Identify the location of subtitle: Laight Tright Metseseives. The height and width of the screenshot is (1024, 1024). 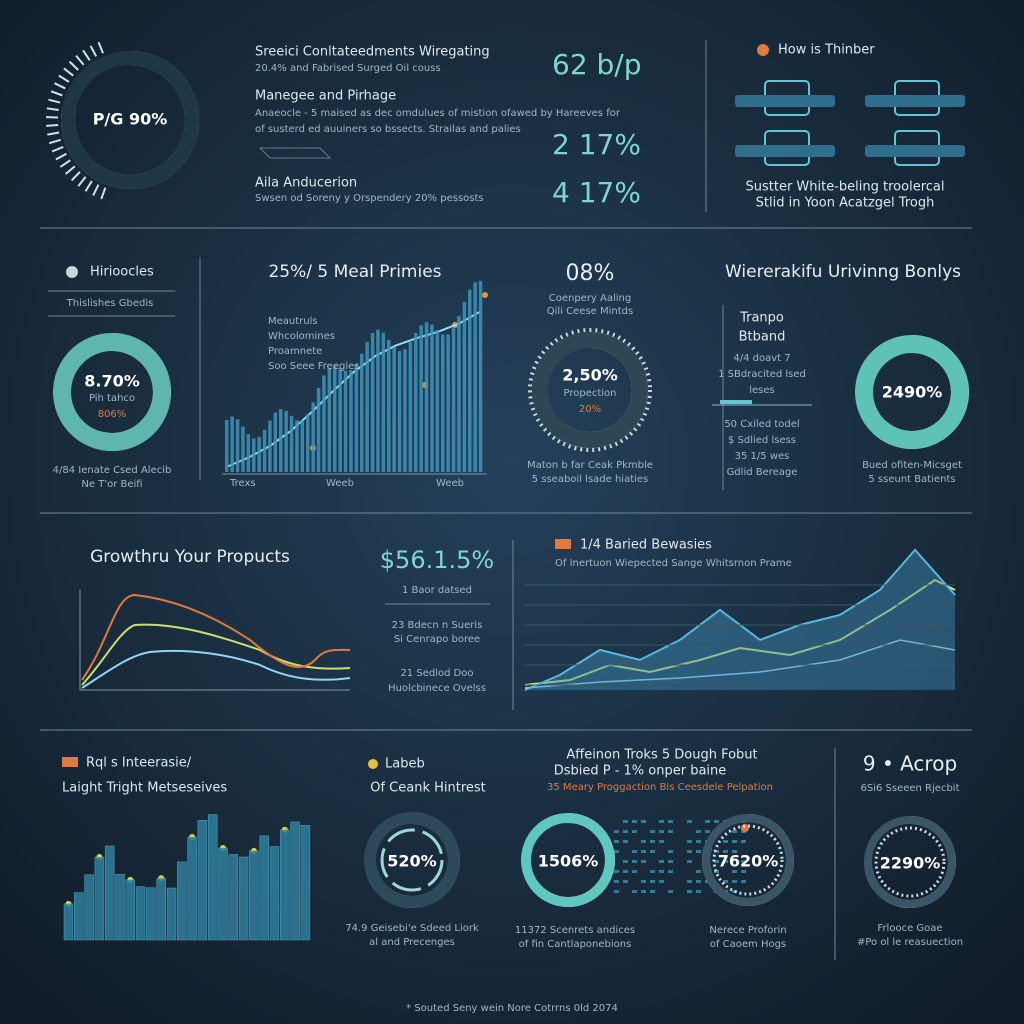
(144, 788).